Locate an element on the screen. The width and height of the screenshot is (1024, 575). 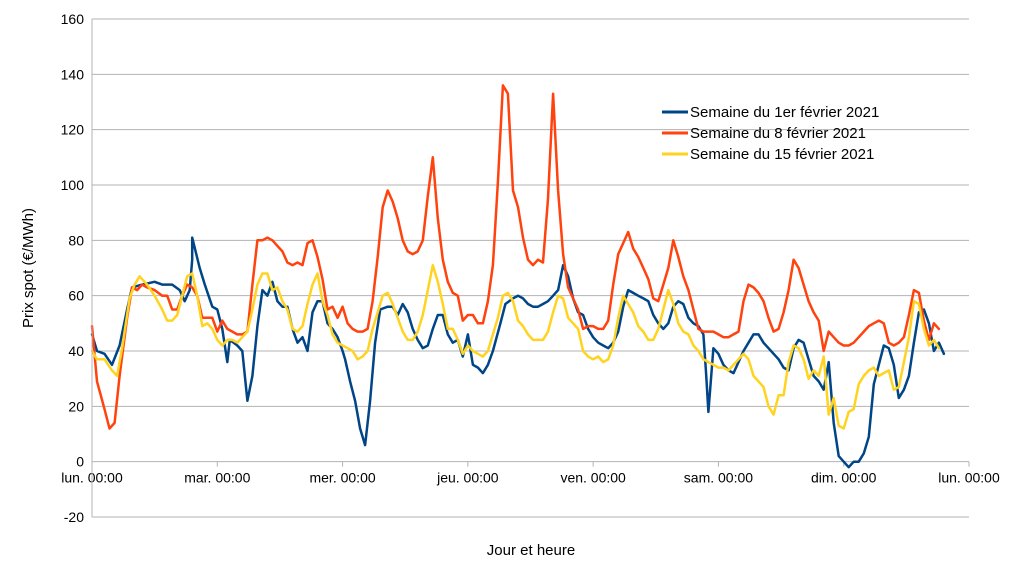
y-tick-label: 0 is located at coordinates (80, 462).